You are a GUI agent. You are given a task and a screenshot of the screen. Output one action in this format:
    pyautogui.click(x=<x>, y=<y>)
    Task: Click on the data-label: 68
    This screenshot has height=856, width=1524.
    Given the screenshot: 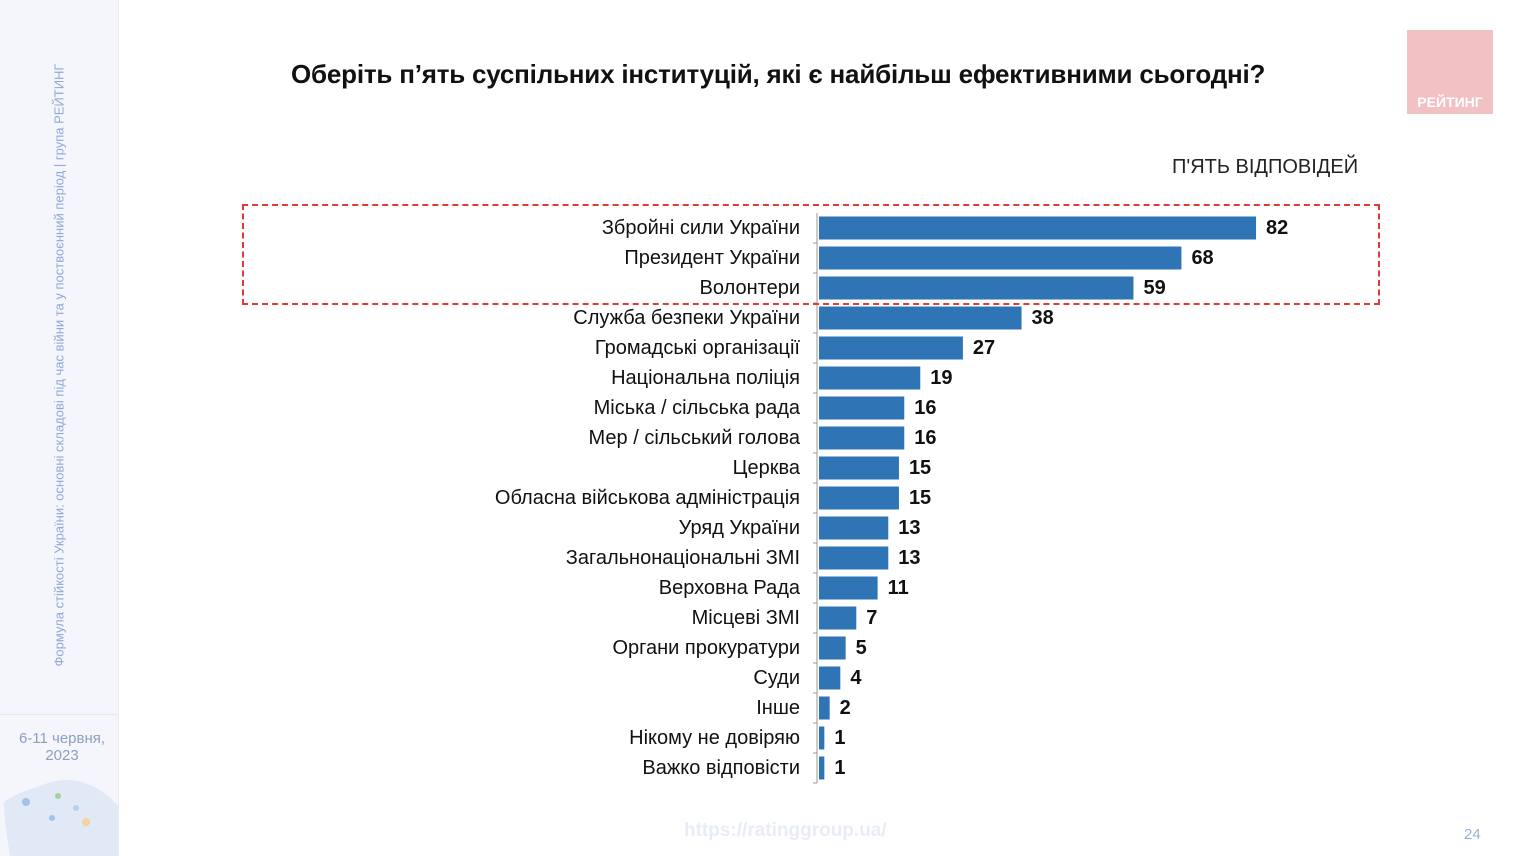 What is the action you would take?
    pyautogui.click(x=1202, y=258)
    